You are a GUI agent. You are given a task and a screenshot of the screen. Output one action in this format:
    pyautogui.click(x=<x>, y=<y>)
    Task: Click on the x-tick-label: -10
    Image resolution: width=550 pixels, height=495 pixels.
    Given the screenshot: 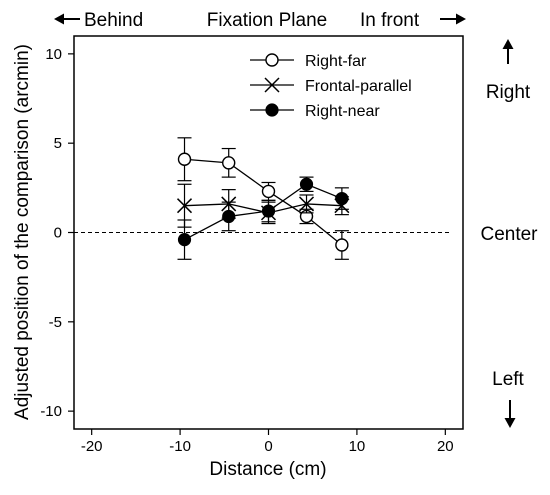 What is the action you would take?
    pyautogui.click(x=180, y=446)
    